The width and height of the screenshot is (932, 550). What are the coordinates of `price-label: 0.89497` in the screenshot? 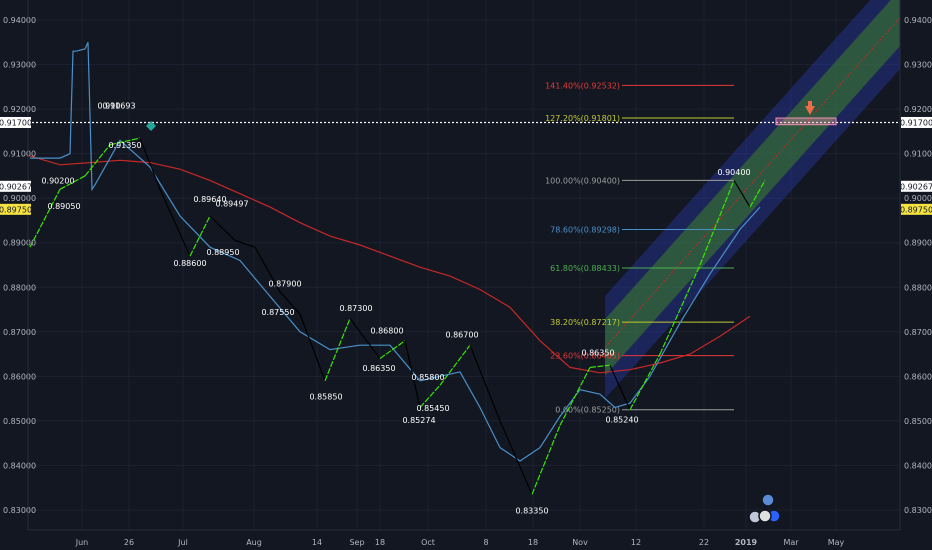 It's located at (231, 203).